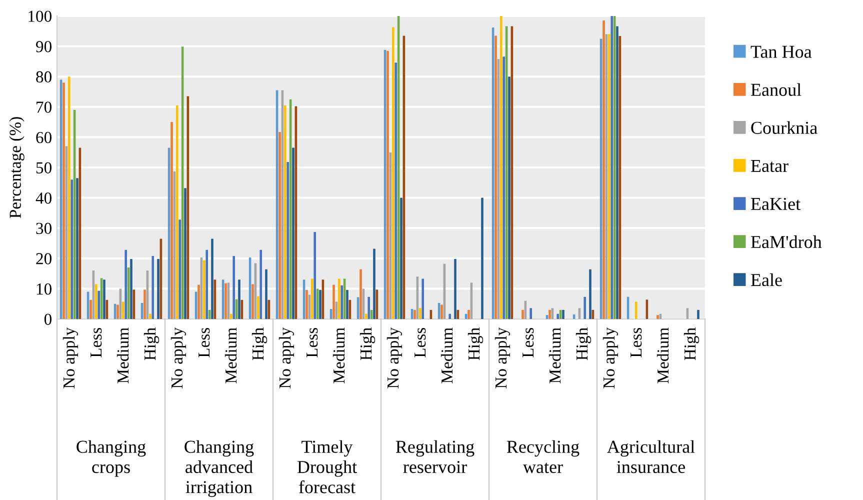  I want to click on legend-label: EaM'droh, so click(786, 241).